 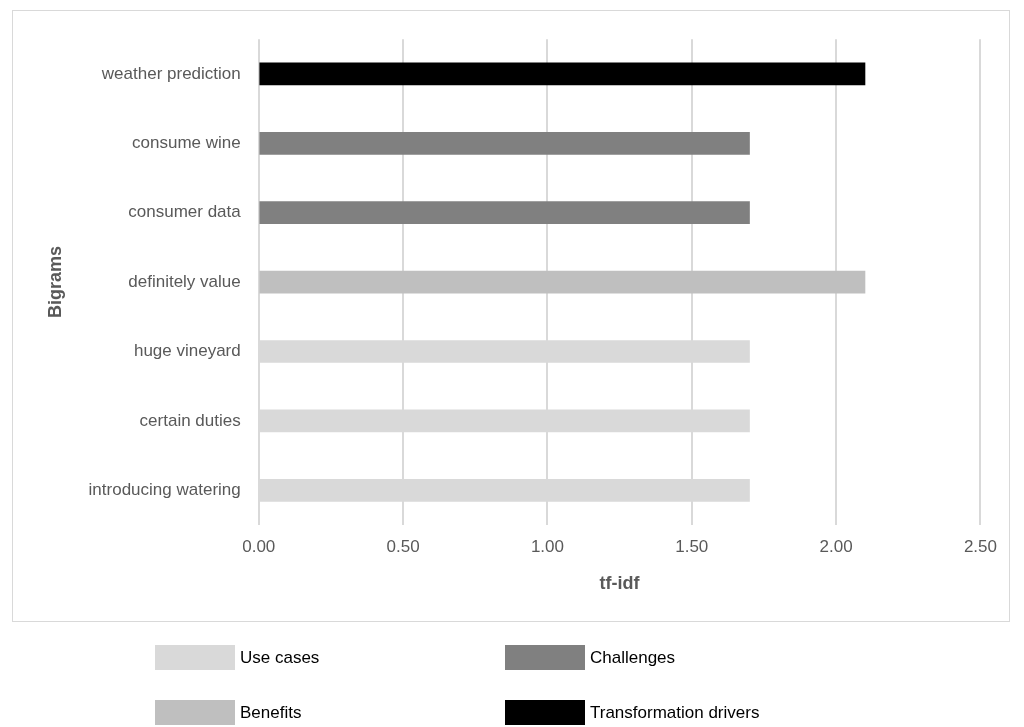 I want to click on x-tick-label: 2.00, so click(x=836, y=546).